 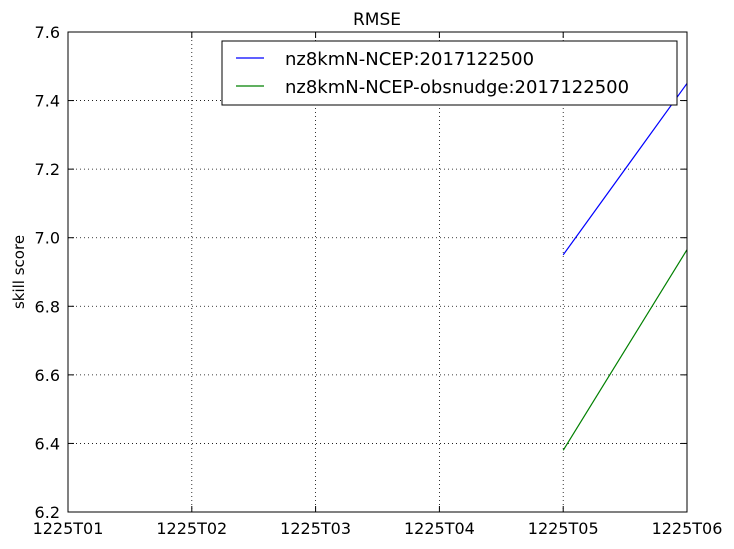 I want to click on x-tick-label: 1225T06, so click(x=687, y=528).